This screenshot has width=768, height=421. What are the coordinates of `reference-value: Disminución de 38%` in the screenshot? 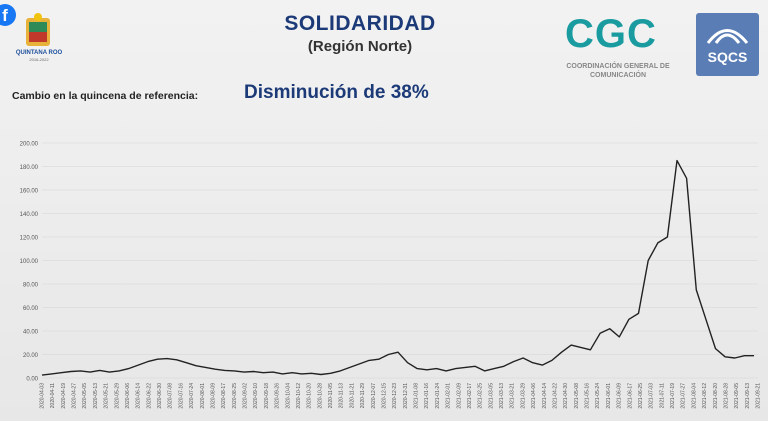 It's located at (336, 92).